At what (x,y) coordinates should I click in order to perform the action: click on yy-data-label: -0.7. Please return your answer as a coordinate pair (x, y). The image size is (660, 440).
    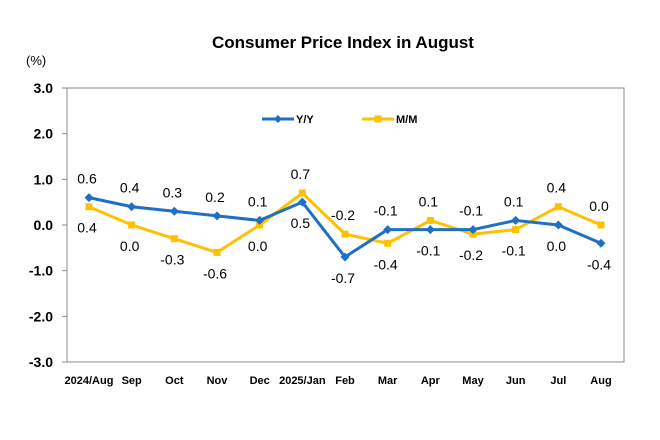
    Looking at the image, I should click on (343, 278).